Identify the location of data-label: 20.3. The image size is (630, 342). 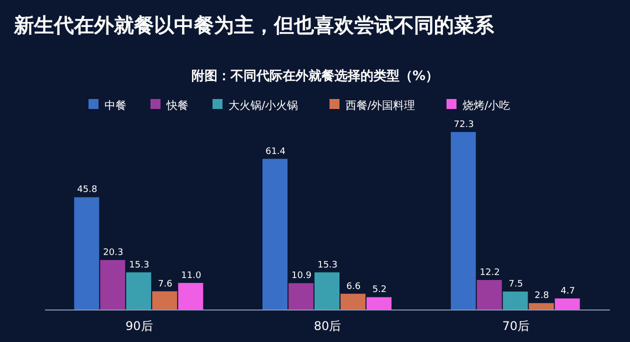
(113, 253).